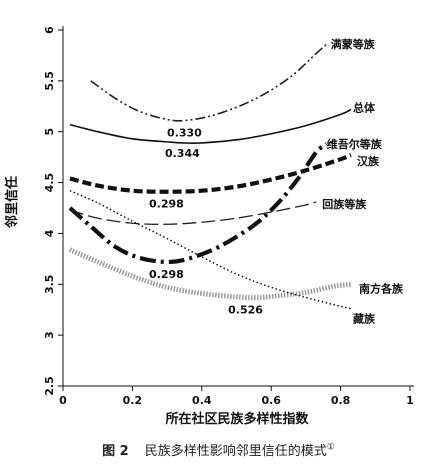  What do you see at coordinates (49, 81) in the screenshot?
I see `y-tick-label: 5.5` at bounding box center [49, 81].